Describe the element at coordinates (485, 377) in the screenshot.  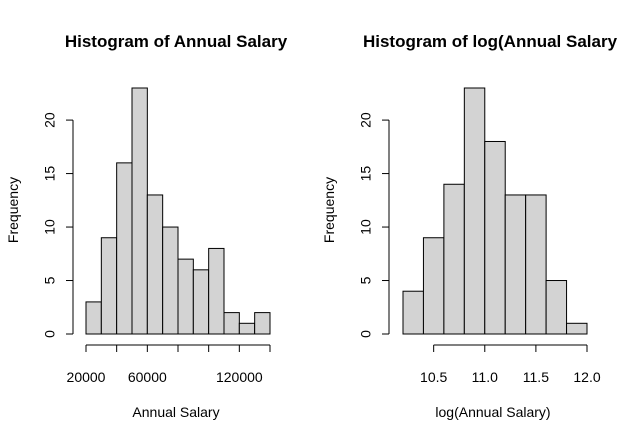
I see `x-tick-label: 11.0` at that location.